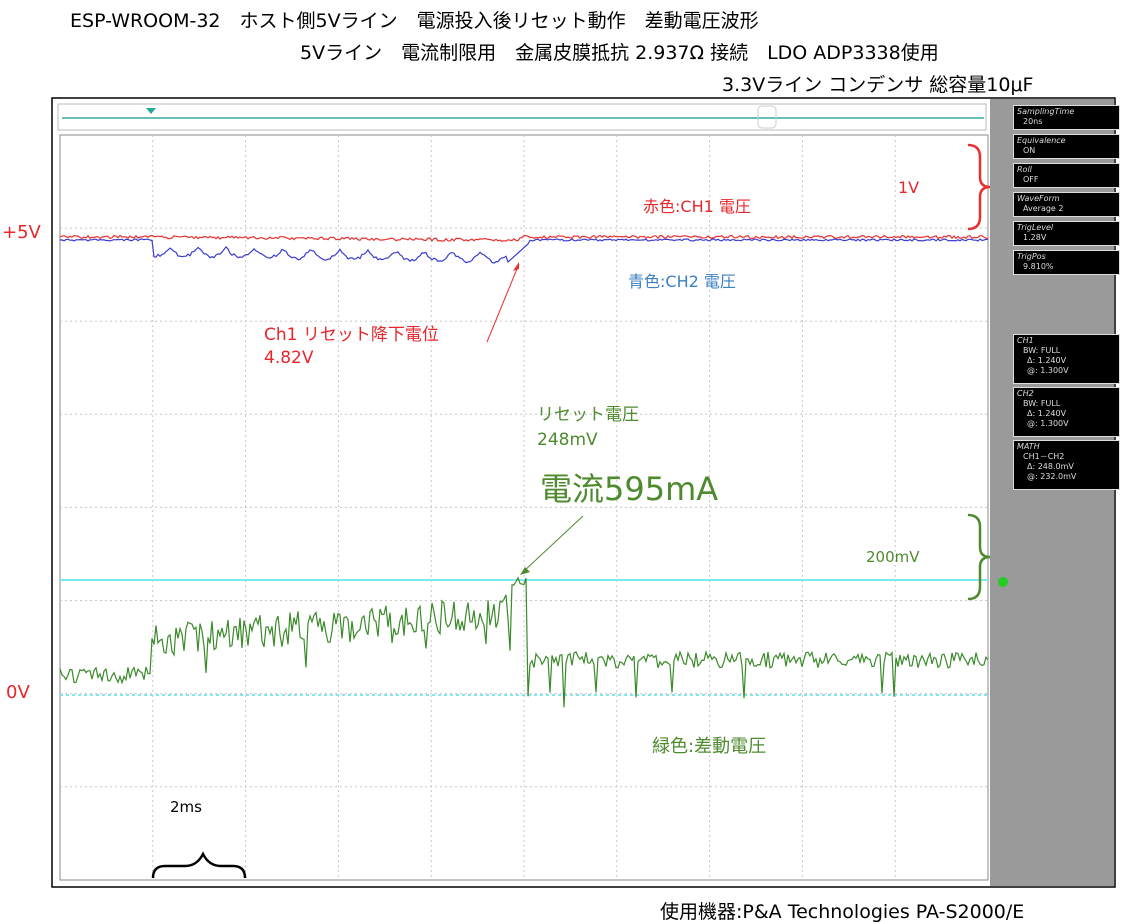 The width and height of the screenshot is (1133, 924). Describe the element at coordinates (1066, 204) in the screenshot. I see `panel-box: WaveForm Average 2` at that location.